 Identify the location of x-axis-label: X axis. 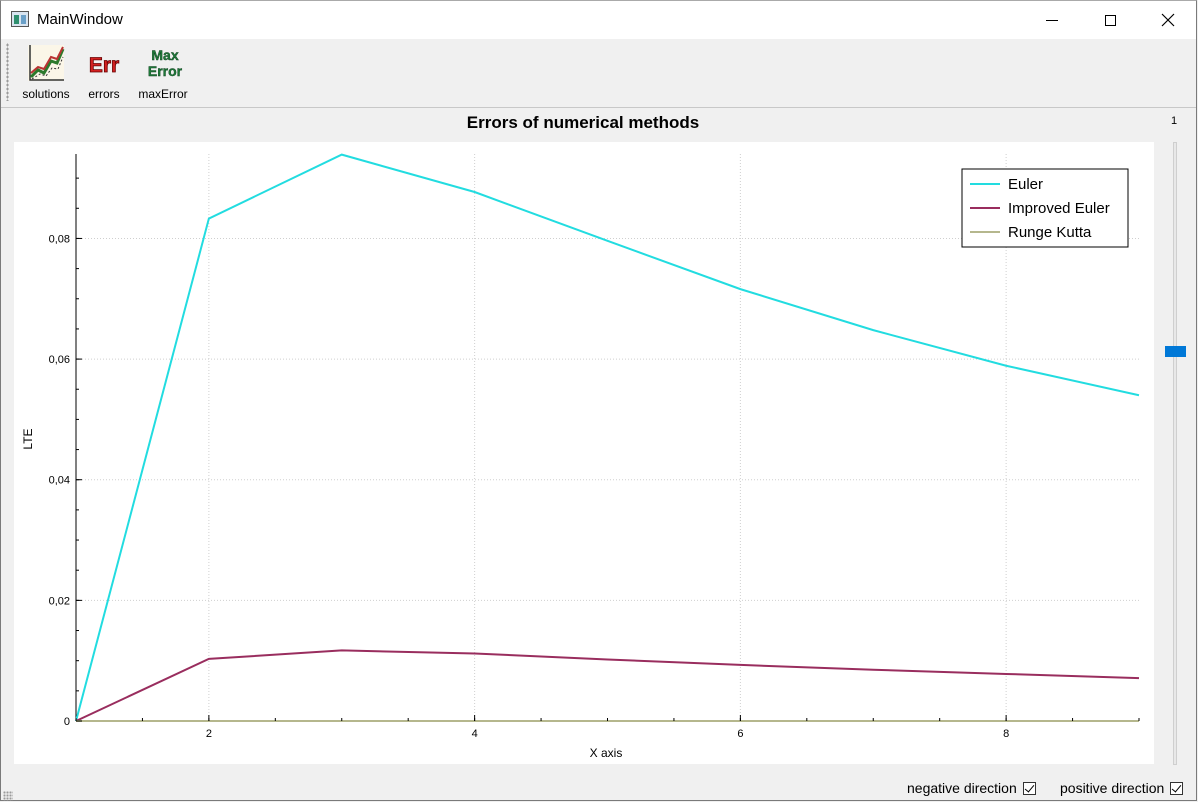
(606, 753).